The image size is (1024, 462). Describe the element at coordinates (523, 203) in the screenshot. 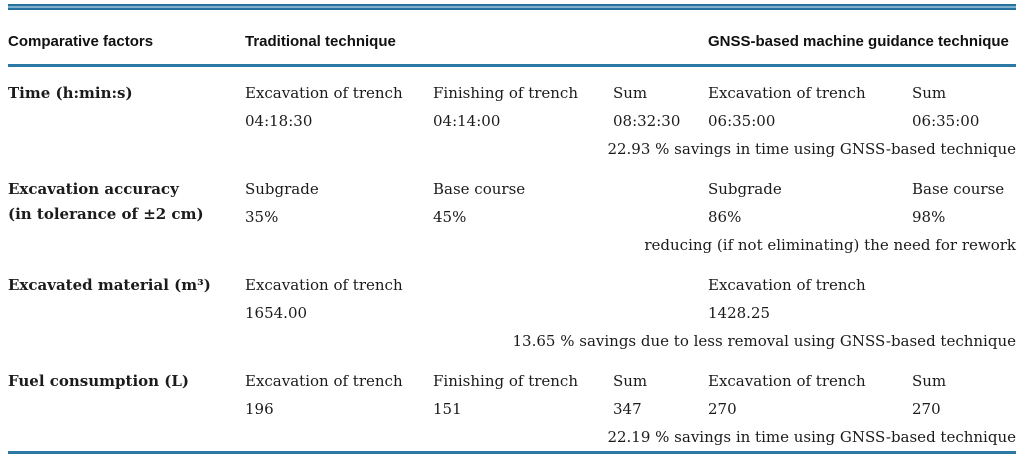

I see `data-cell-traditional-base-course: Base course 45%` at that location.